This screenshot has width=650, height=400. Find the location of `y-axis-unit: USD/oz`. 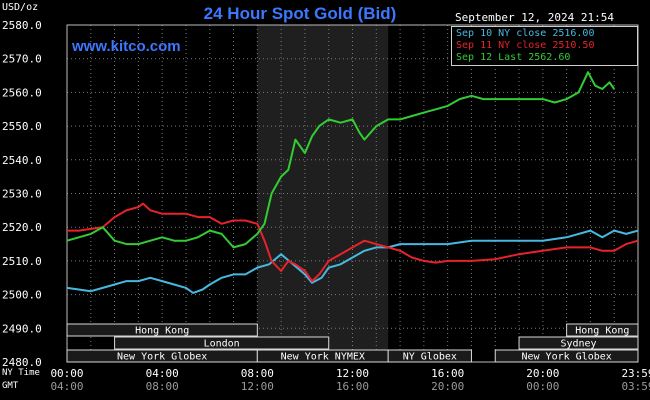

y-axis-unit: USD/oz is located at coordinates (20, 7).